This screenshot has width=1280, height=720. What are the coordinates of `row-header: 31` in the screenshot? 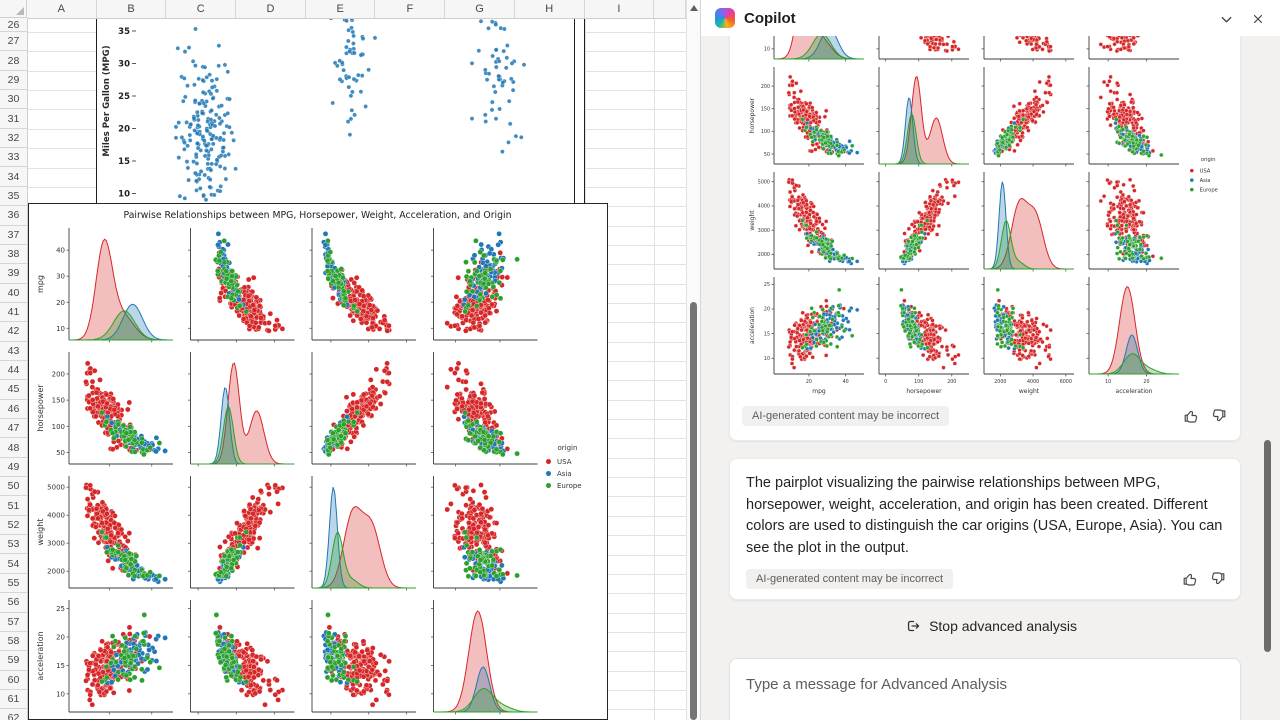 It's located at (13, 119).